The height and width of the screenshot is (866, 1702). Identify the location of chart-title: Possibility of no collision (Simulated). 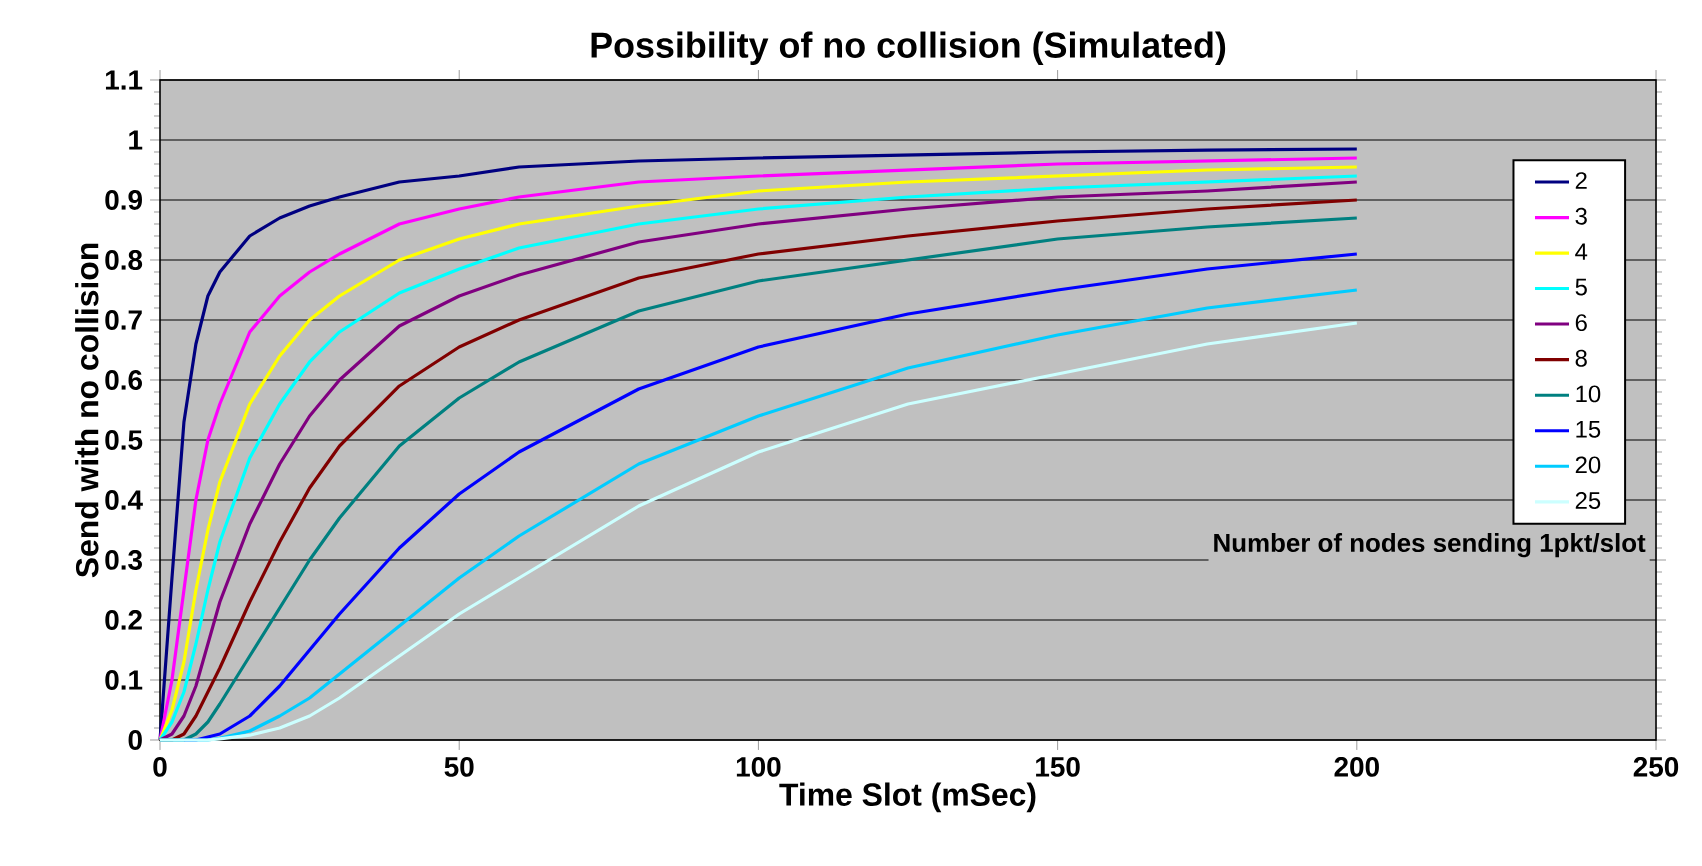
(908, 48).